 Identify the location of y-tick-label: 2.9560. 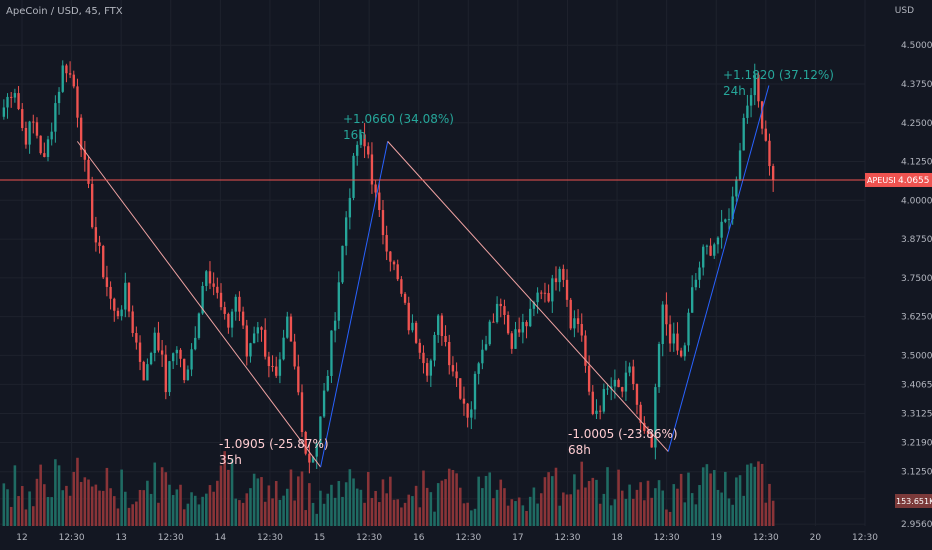
(916, 525).